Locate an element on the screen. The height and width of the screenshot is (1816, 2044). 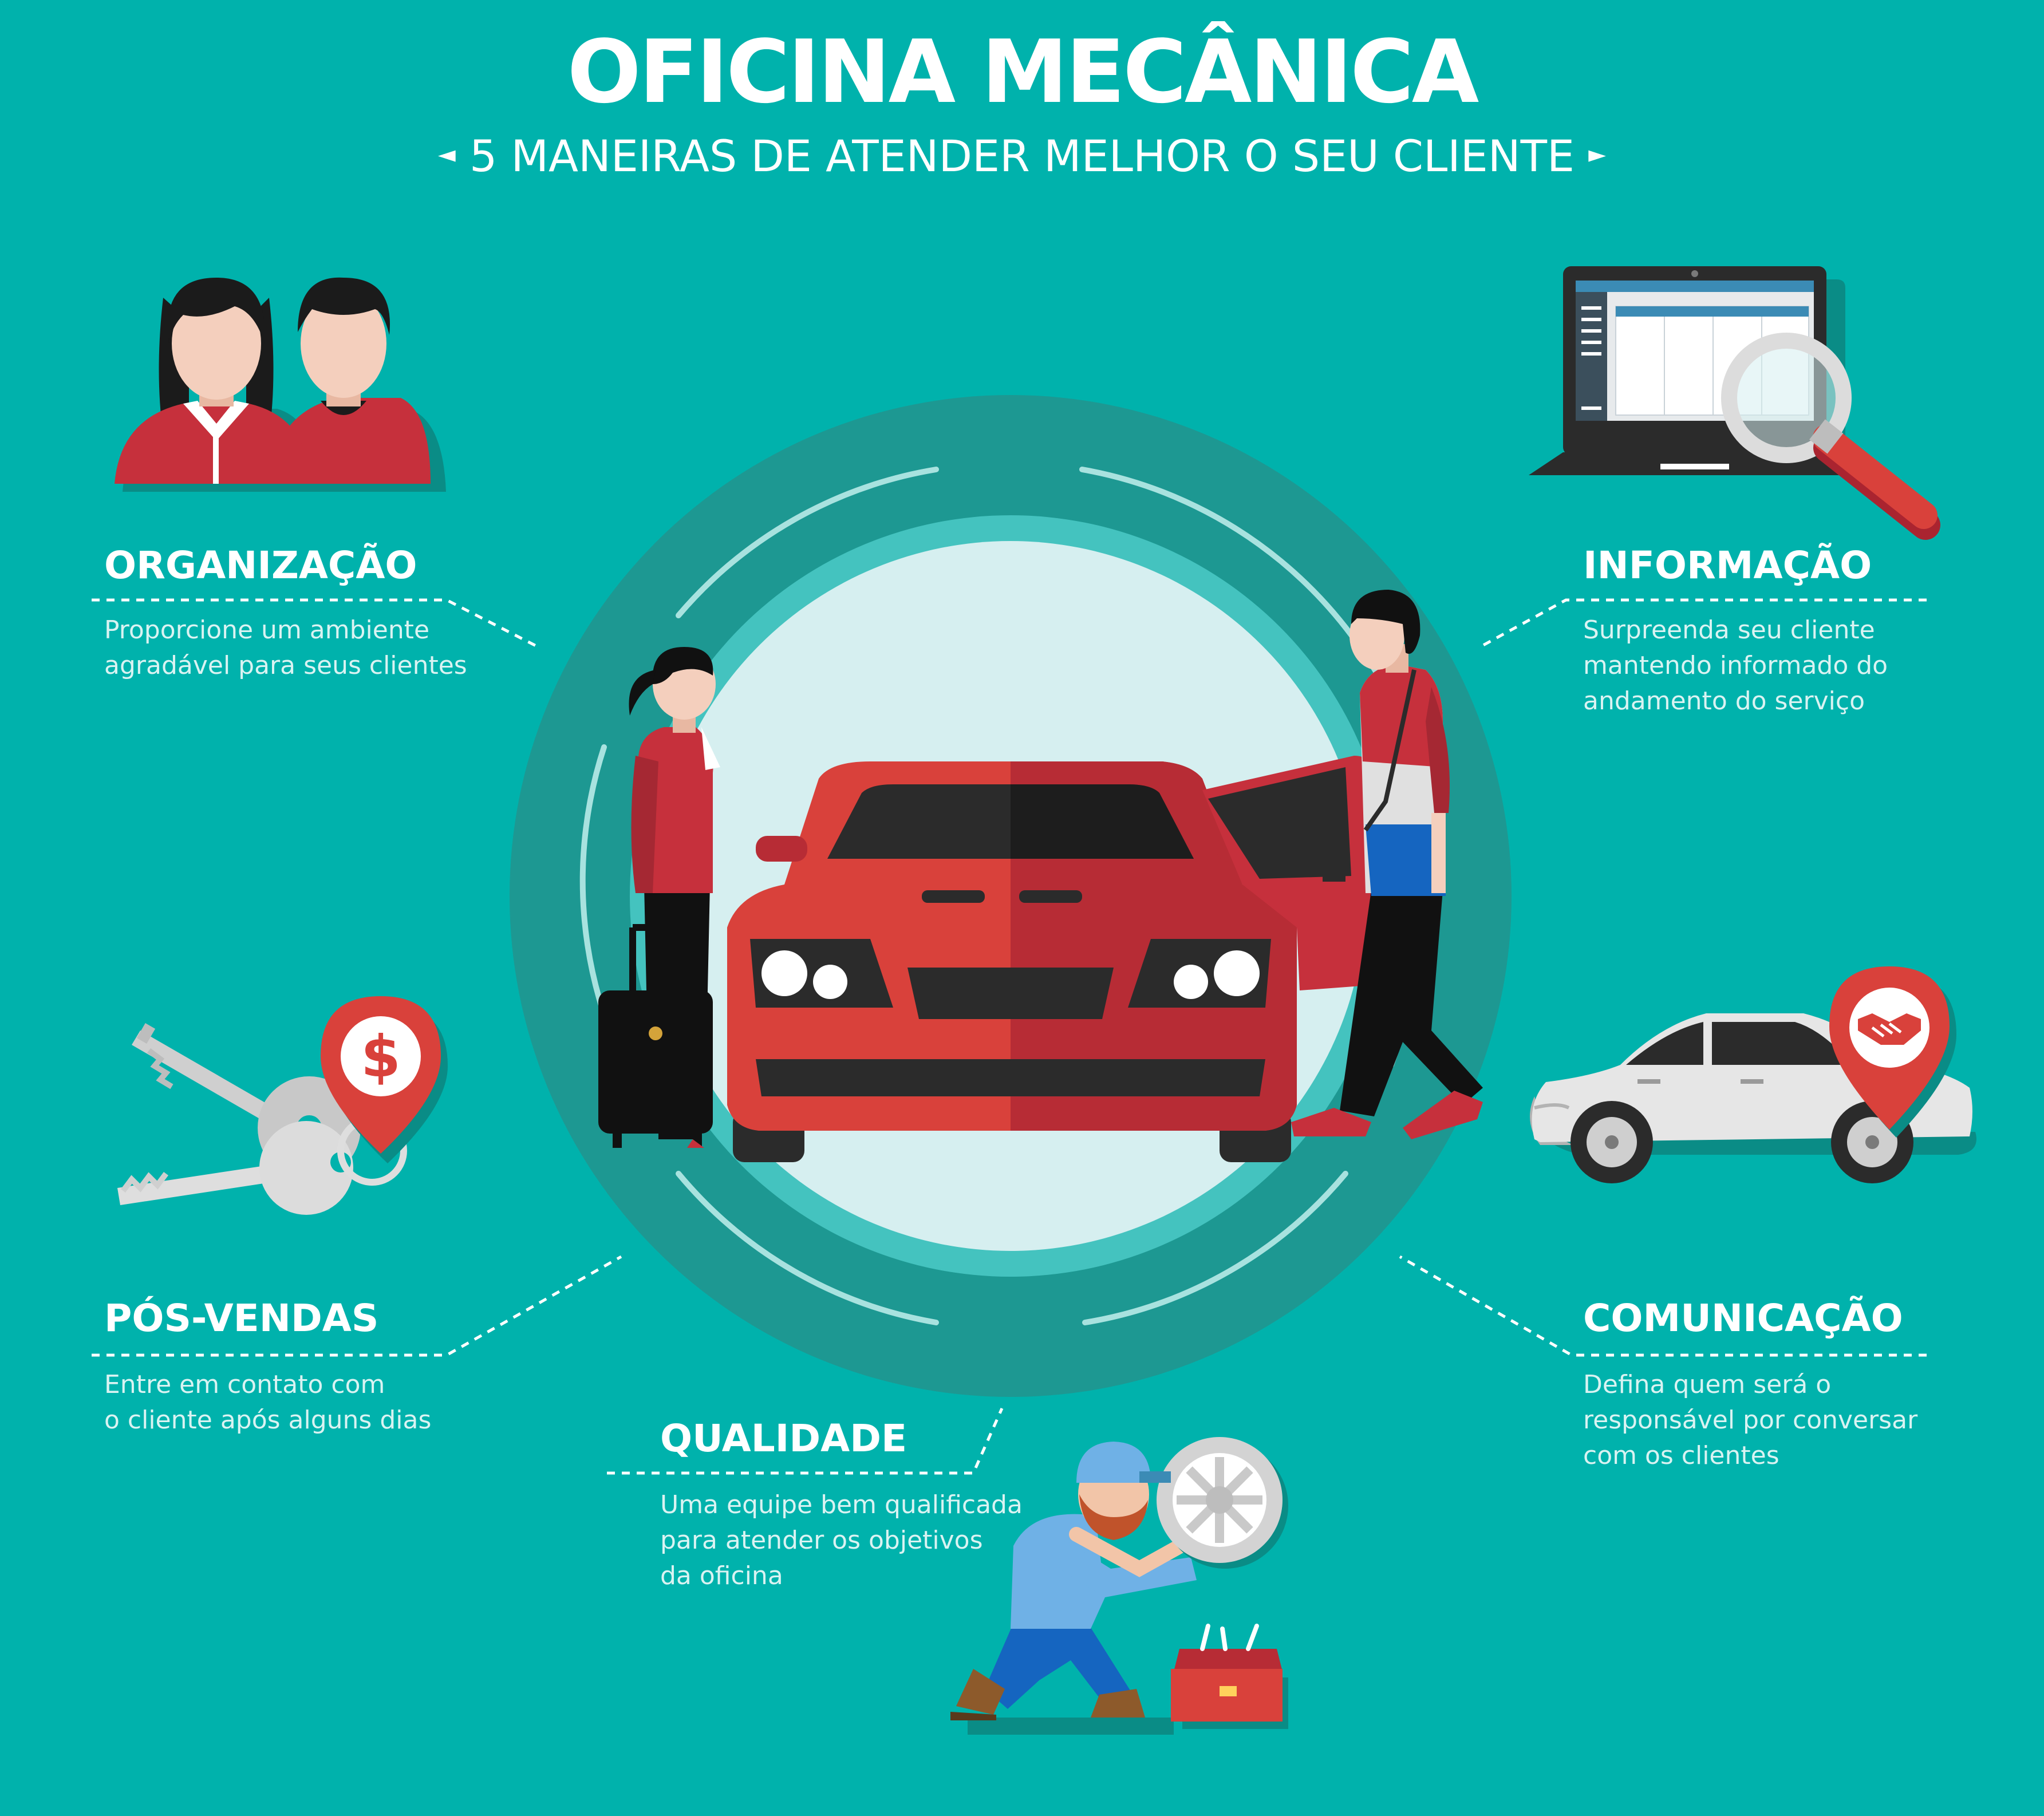
desc-line: da oficina is located at coordinates (721, 1575).